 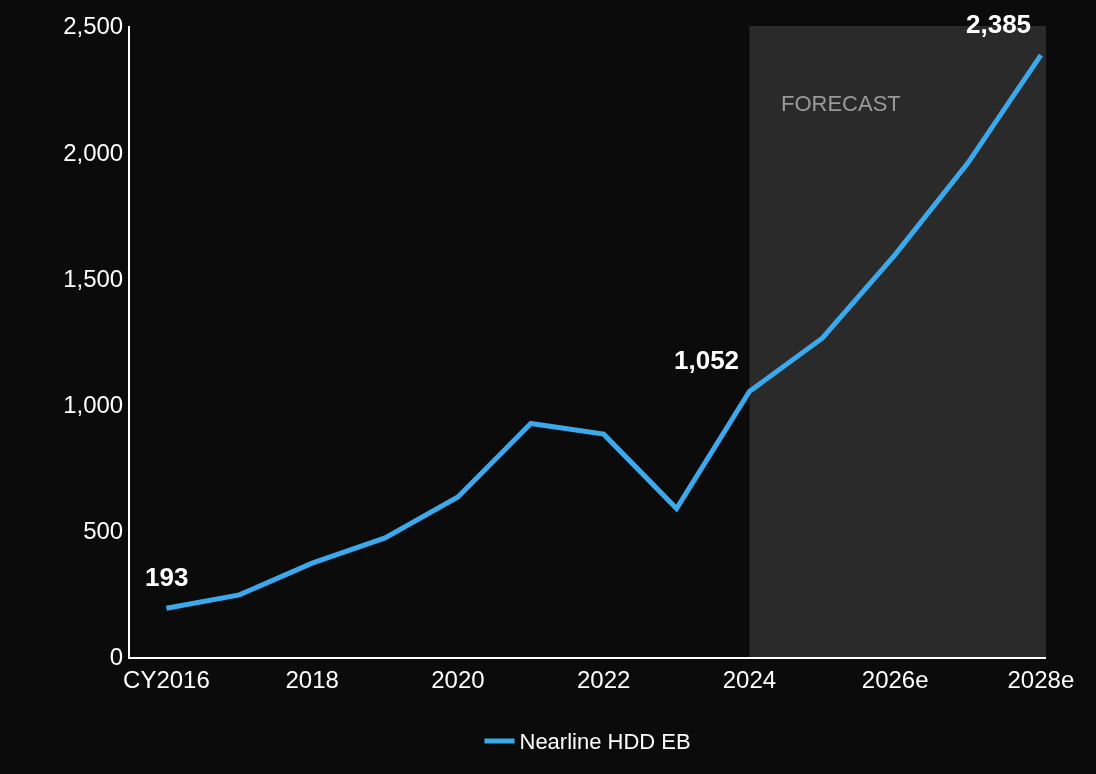 What do you see at coordinates (895, 679) in the screenshot?
I see `x-tick-label: 2026e` at bounding box center [895, 679].